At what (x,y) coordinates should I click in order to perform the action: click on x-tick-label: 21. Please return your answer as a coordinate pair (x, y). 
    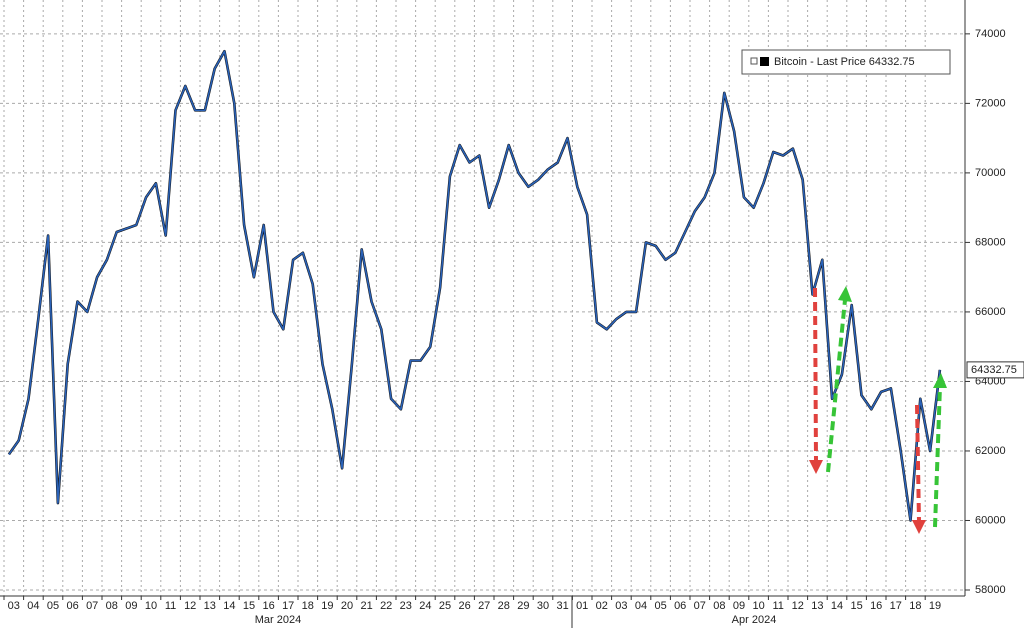
    Looking at the image, I should click on (366, 606).